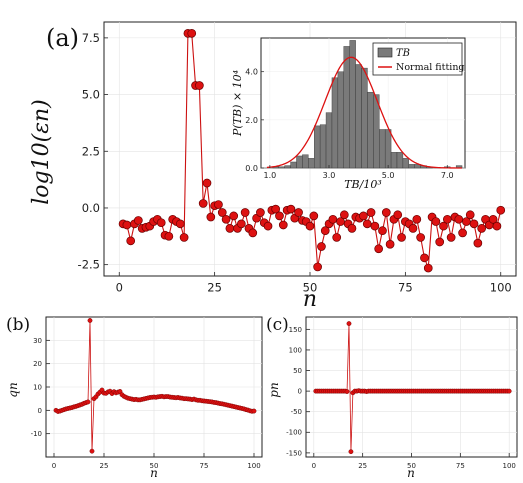 This screenshot has height=483, width=523. I want to click on c-ytick-label: -50, so click(296, 412).